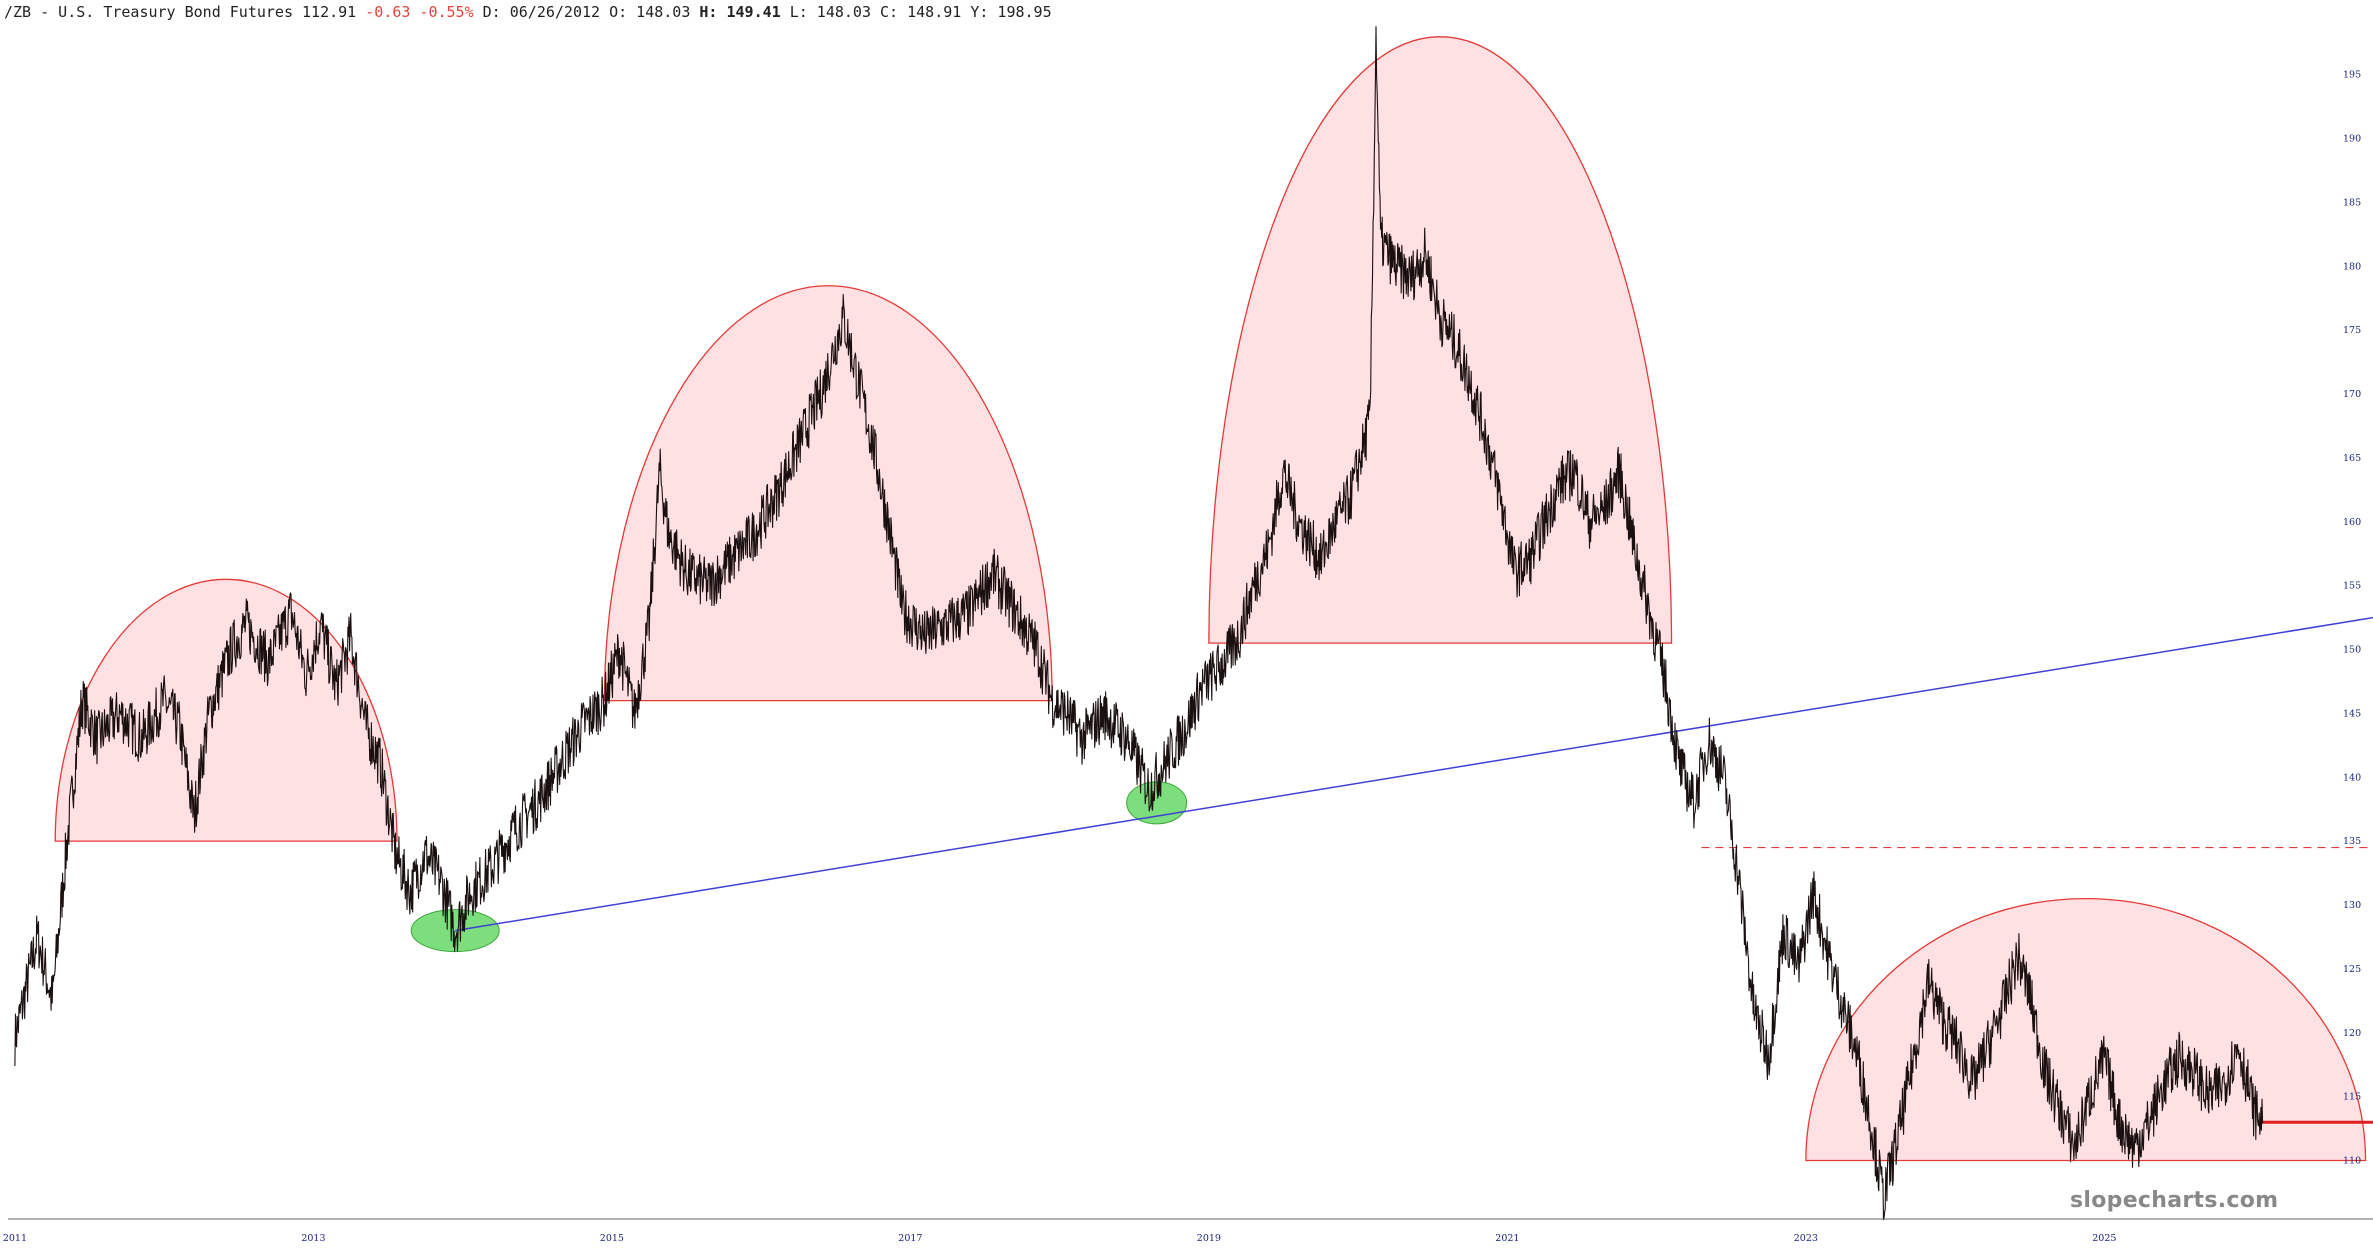 This screenshot has width=2373, height=1260. I want to click on price-change: -0.63 -0.55%, so click(419, 12).